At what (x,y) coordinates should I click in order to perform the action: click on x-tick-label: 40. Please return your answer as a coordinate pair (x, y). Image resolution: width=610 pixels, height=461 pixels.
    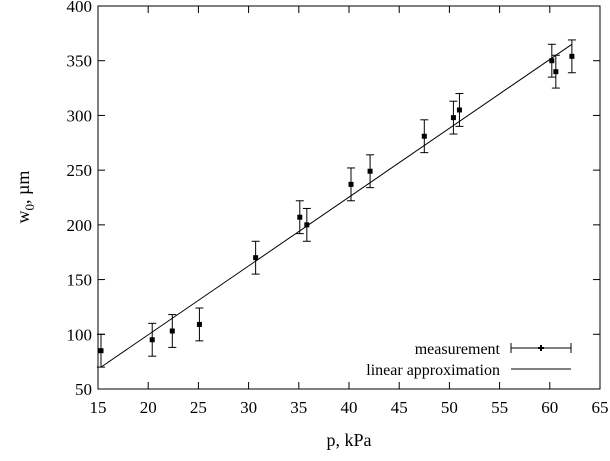
    Looking at the image, I should click on (349, 407).